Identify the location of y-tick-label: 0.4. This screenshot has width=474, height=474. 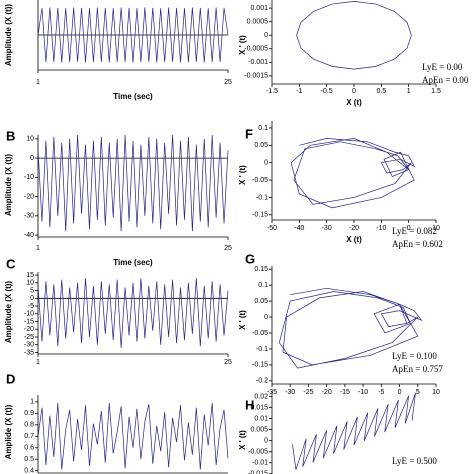
(29, 471).